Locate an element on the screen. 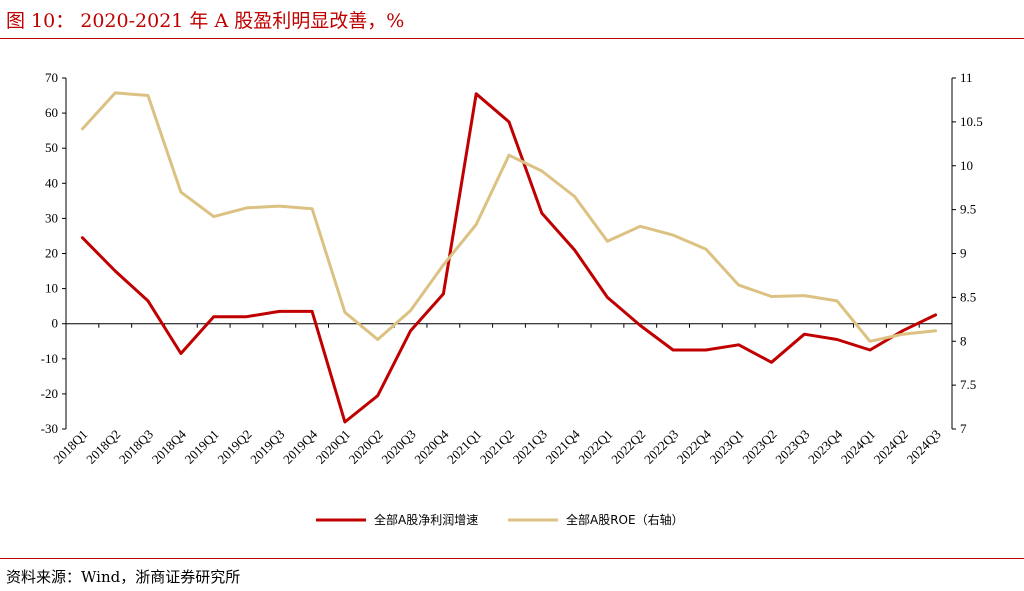  x-tick-label: 2023Q1 is located at coordinates (727, 447).